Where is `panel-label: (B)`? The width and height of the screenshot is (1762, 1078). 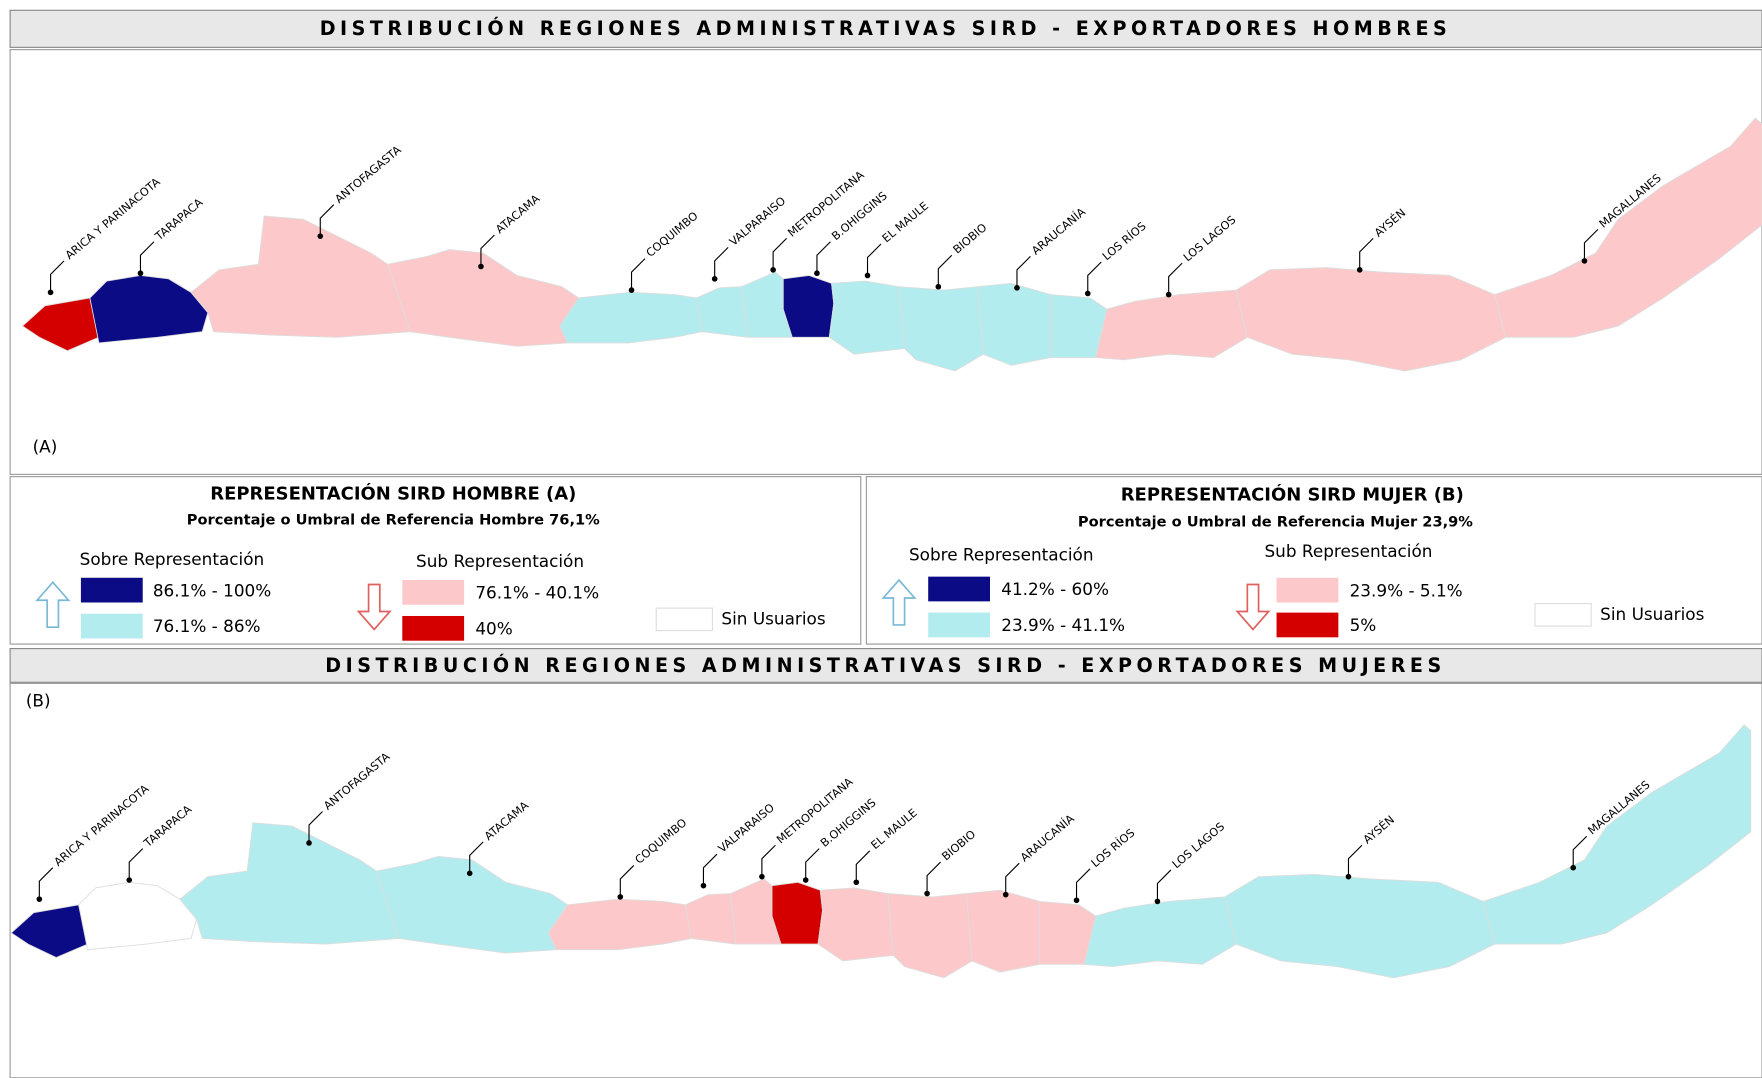
panel-label: (B) is located at coordinates (38, 700).